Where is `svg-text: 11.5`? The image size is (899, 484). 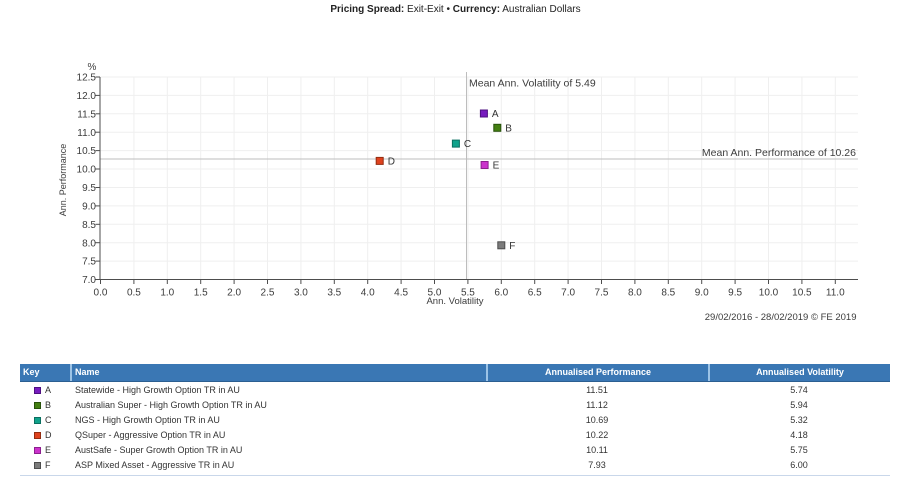
svg-text: 11.5 is located at coordinates (86, 114).